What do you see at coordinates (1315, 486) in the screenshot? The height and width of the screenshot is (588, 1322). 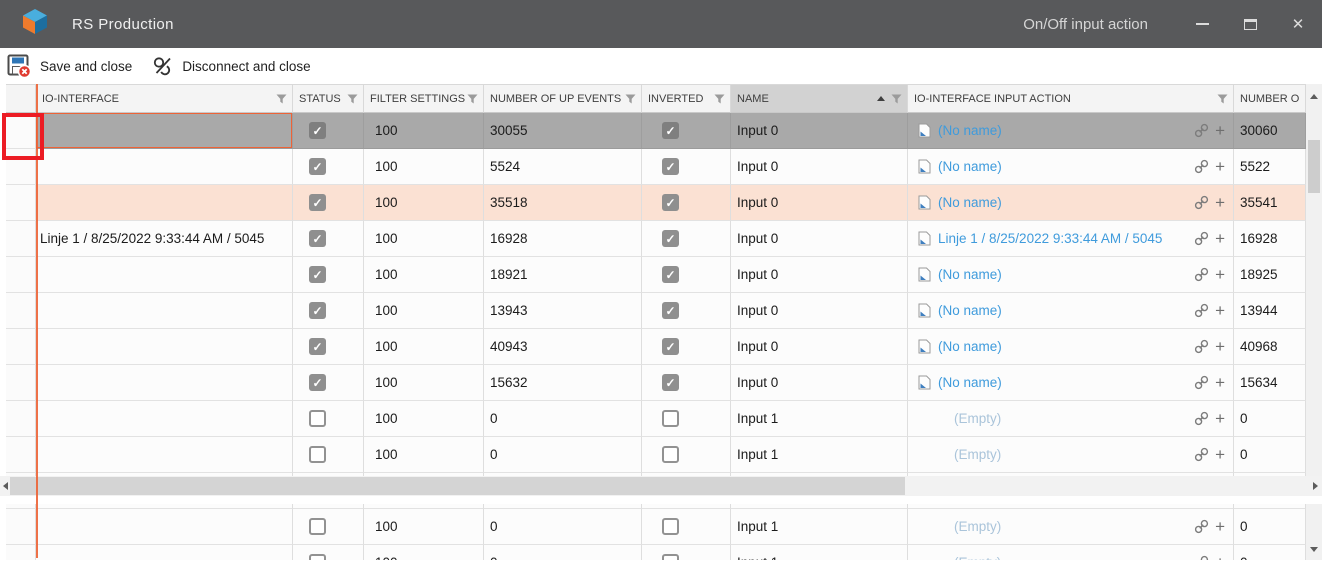 I see `scroll-right-icon` at bounding box center [1315, 486].